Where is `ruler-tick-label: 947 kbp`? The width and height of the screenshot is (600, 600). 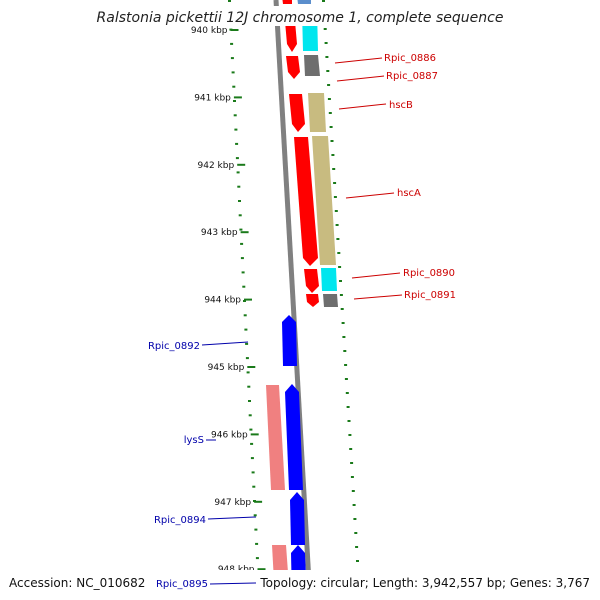 ruler-tick-label: 947 kbp is located at coordinates (232, 503).